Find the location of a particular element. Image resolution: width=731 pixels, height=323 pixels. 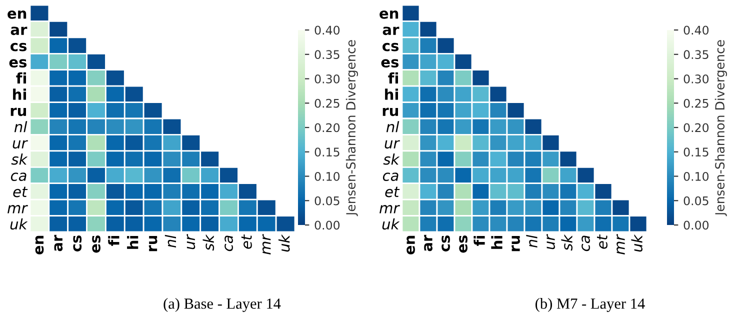

text: (a) Base - Layer 14 is located at coordinates (222, 305).